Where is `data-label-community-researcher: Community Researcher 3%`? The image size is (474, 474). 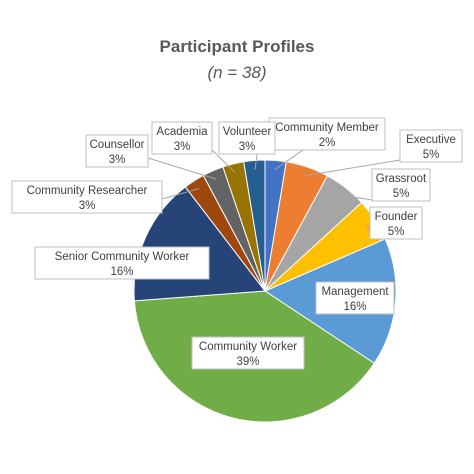
data-label-community-researcher: Community Researcher 3% is located at coordinates (87, 197).